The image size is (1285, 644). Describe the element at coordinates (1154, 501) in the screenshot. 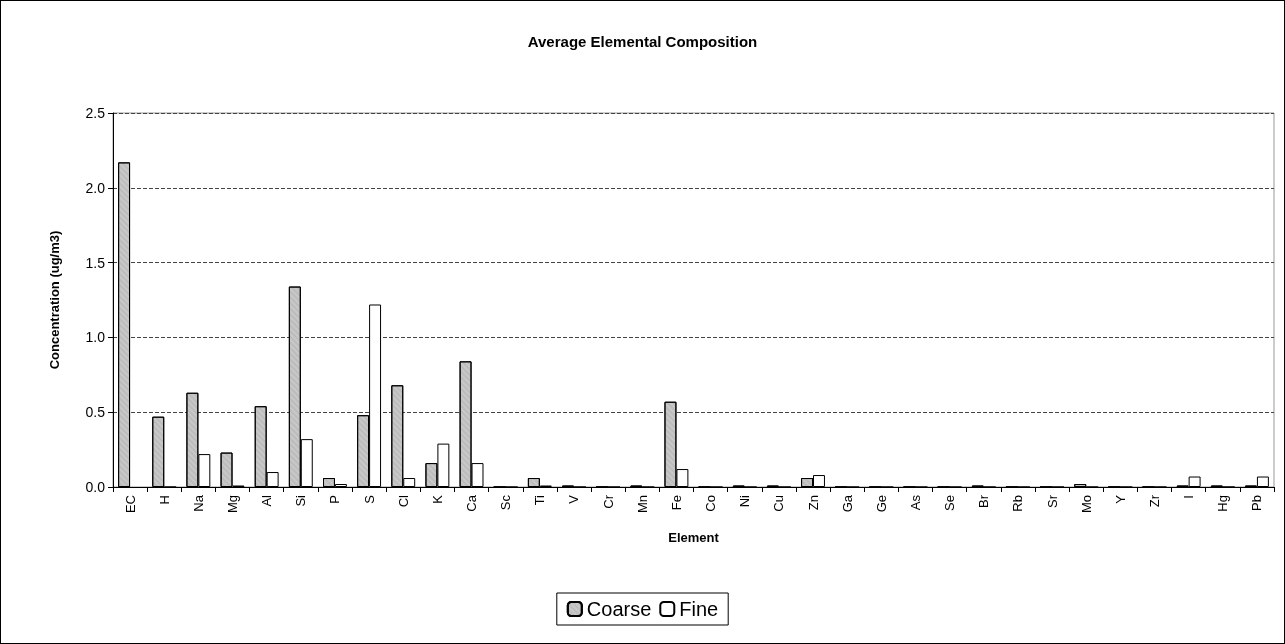

I see `x-tick-label: Zr` at that location.